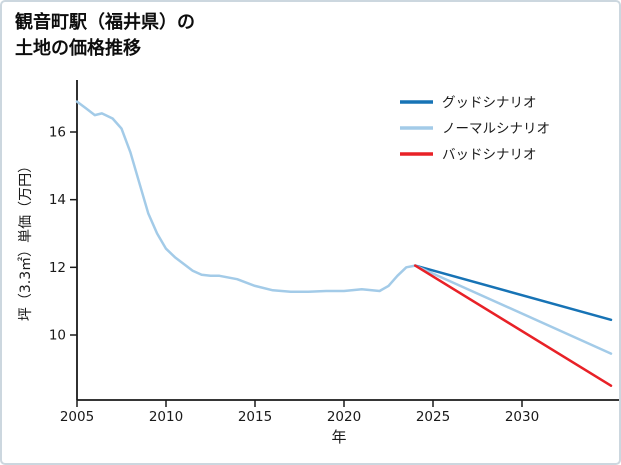 The image size is (621, 465). What do you see at coordinates (57, 268) in the screenshot?
I see `y-tick-label: 12` at bounding box center [57, 268].